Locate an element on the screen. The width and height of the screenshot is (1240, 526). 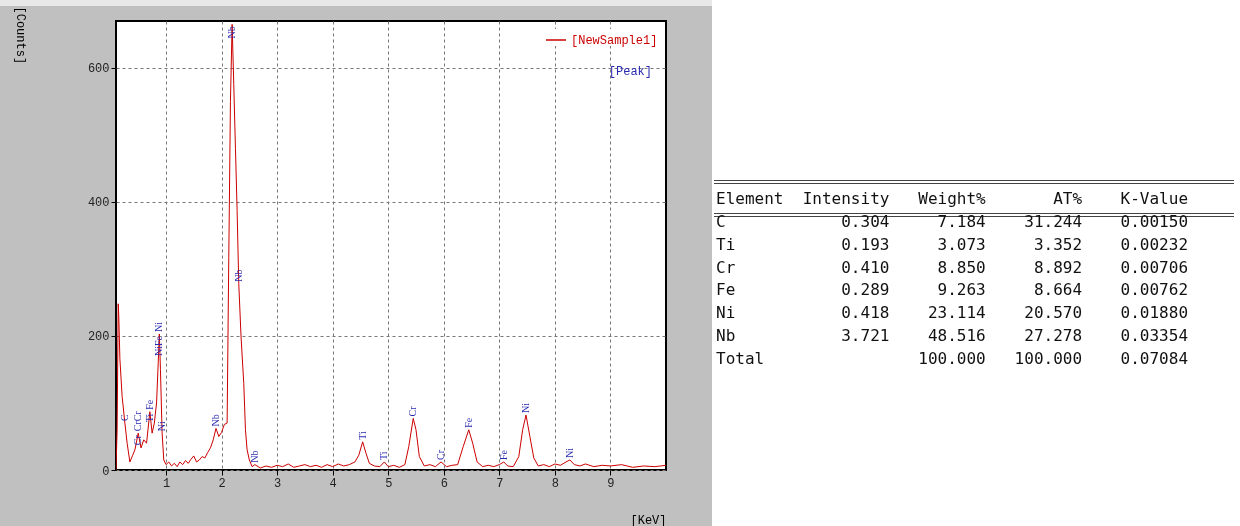
text: Ni 0.418 23.114 20.570 0.01880 is located at coordinates (952, 313).